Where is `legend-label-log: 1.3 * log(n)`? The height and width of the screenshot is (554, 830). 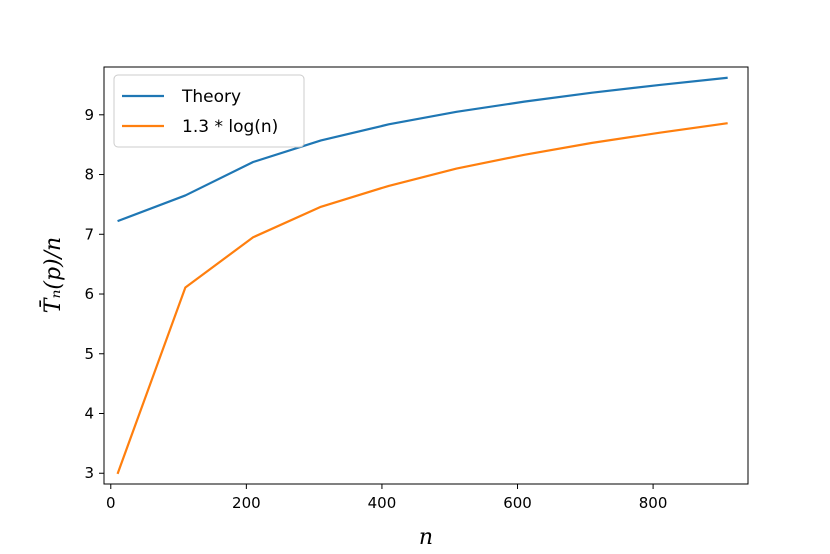
legend-label-log: 1.3 * log(n) is located at coordinates (230, 127).